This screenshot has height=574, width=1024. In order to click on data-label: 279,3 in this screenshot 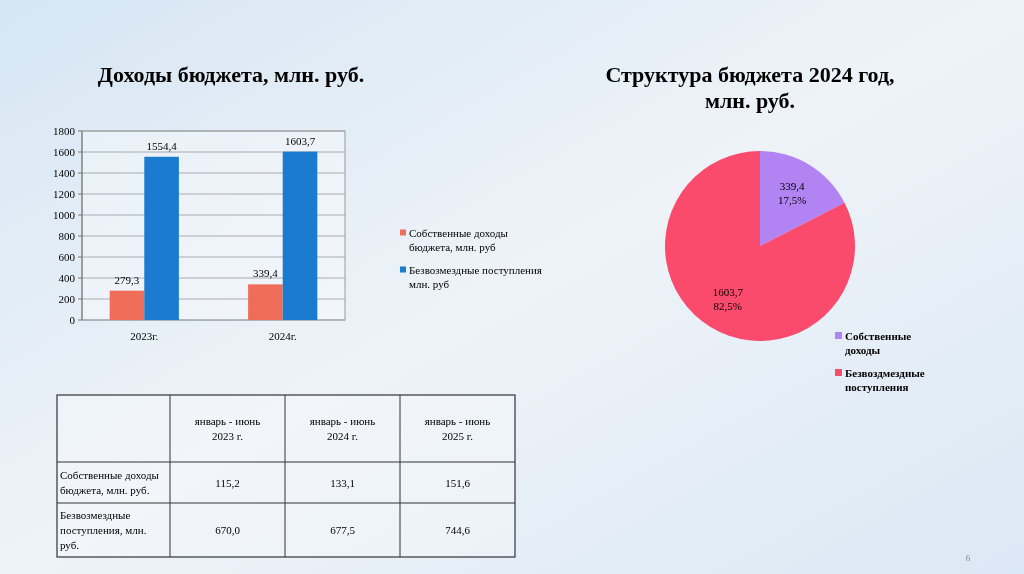, I will do `click(127, 279)`.